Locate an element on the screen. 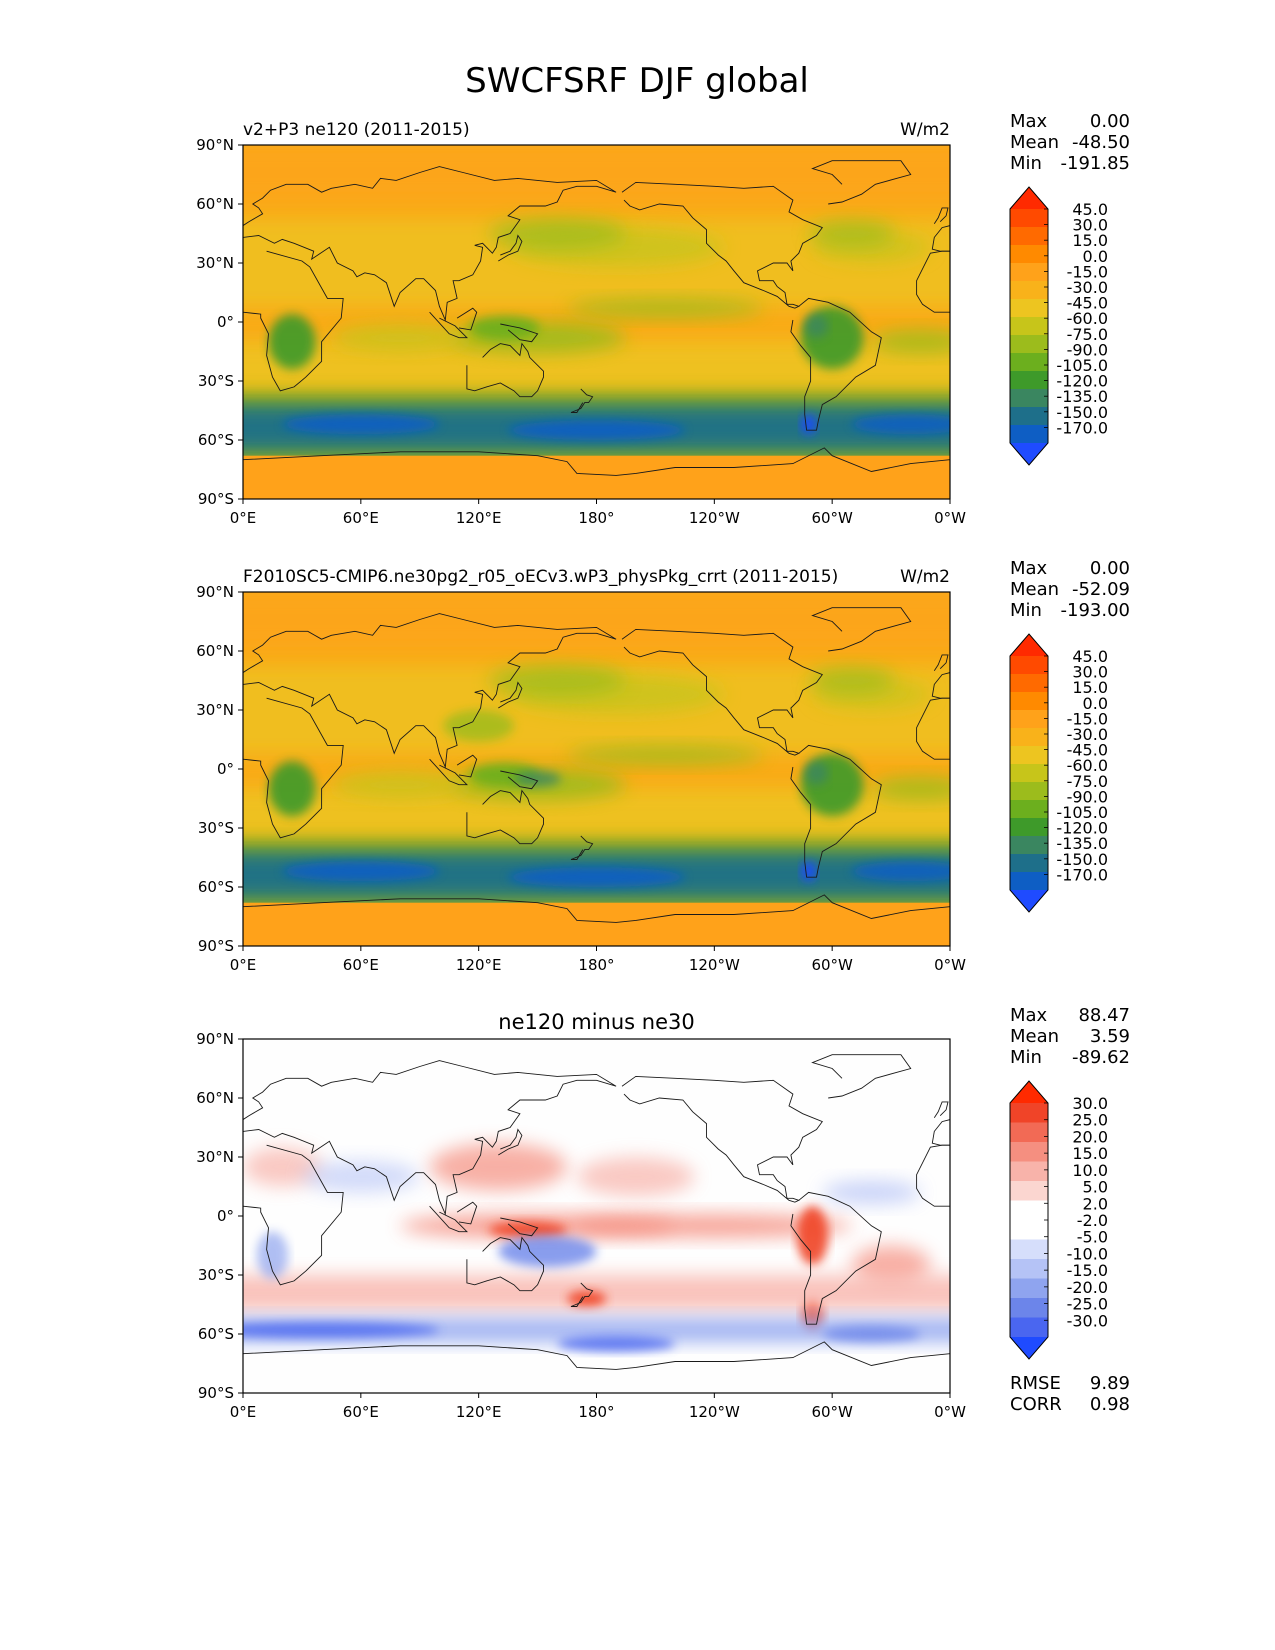  stat-label: Min is located at coordinates (1026, 163).